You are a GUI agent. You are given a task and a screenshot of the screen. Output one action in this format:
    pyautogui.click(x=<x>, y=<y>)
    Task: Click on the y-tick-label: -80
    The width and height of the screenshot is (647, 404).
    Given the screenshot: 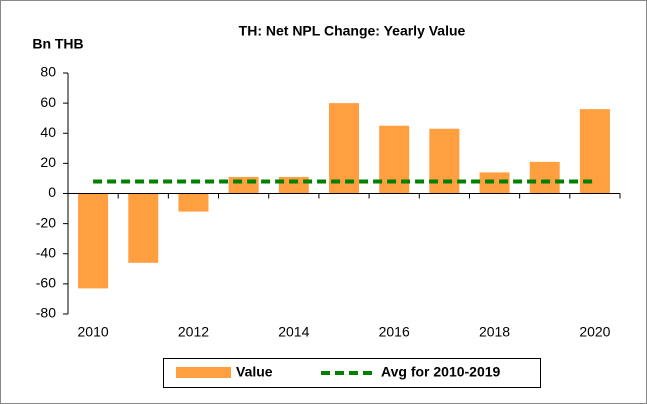 What is the action you would take?
    pyautogui.click(x=46, y=313)
    